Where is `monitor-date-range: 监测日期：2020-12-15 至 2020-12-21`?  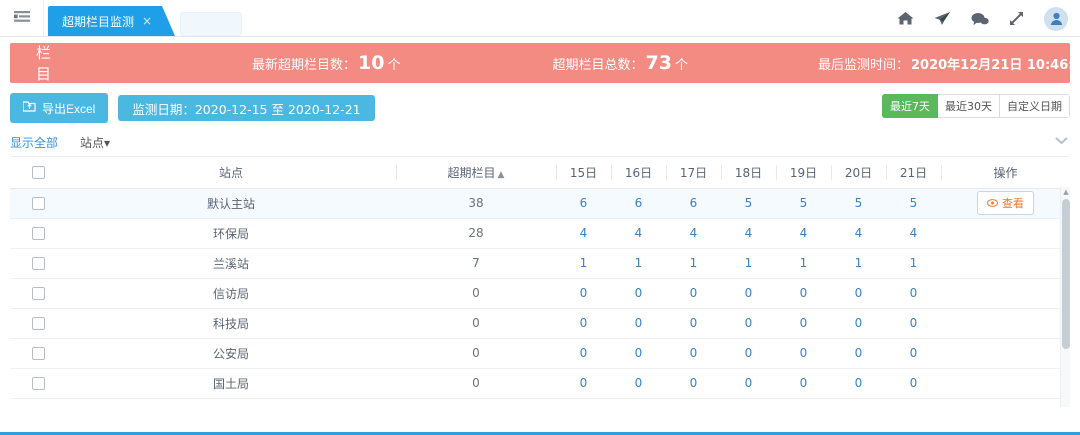 monitor-date-range: 监测日期：2020-12-15 至 2020-12-21 is located at coordinates (246, 108).